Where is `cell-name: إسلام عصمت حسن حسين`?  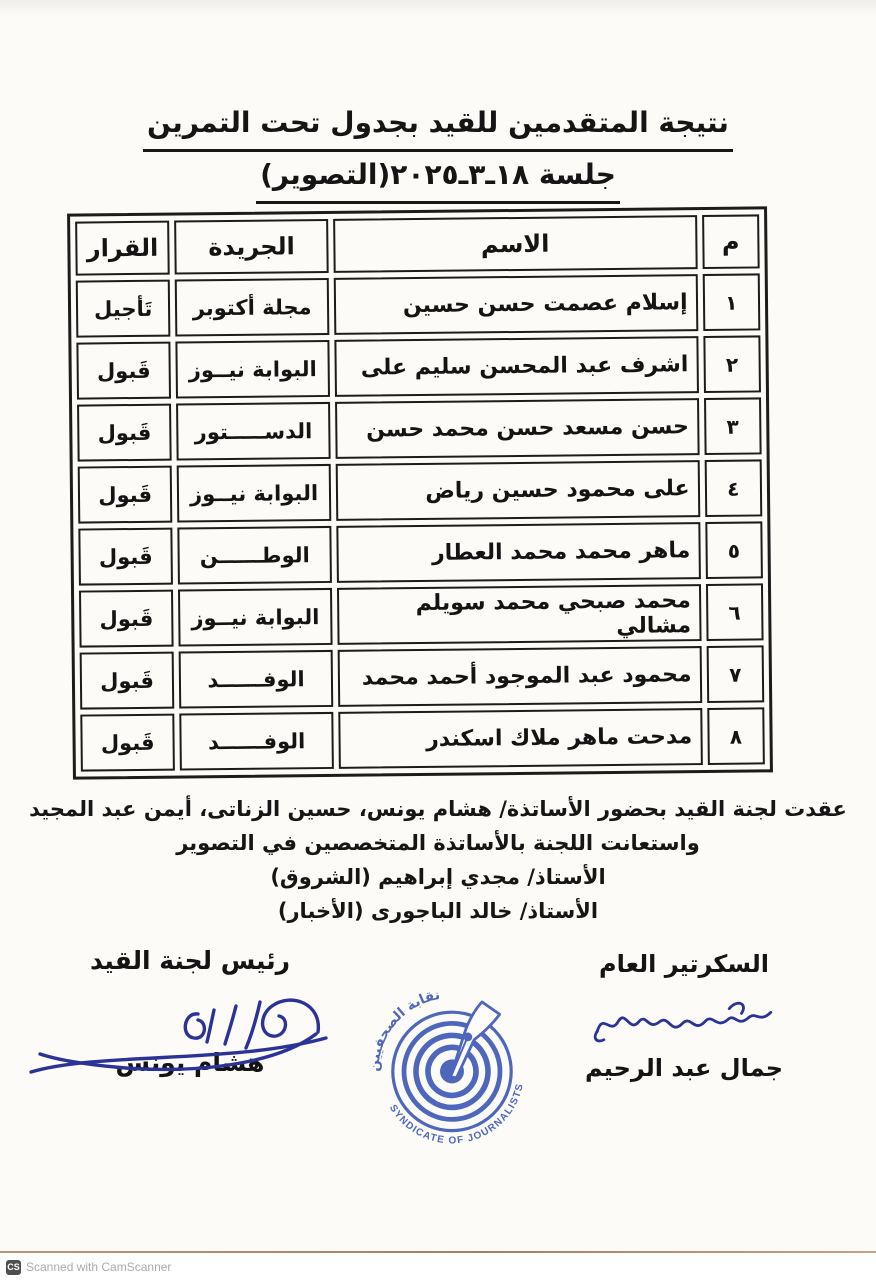 cell-name: إسلام عصمت حسن حسين is located at coordinates (515, 304).